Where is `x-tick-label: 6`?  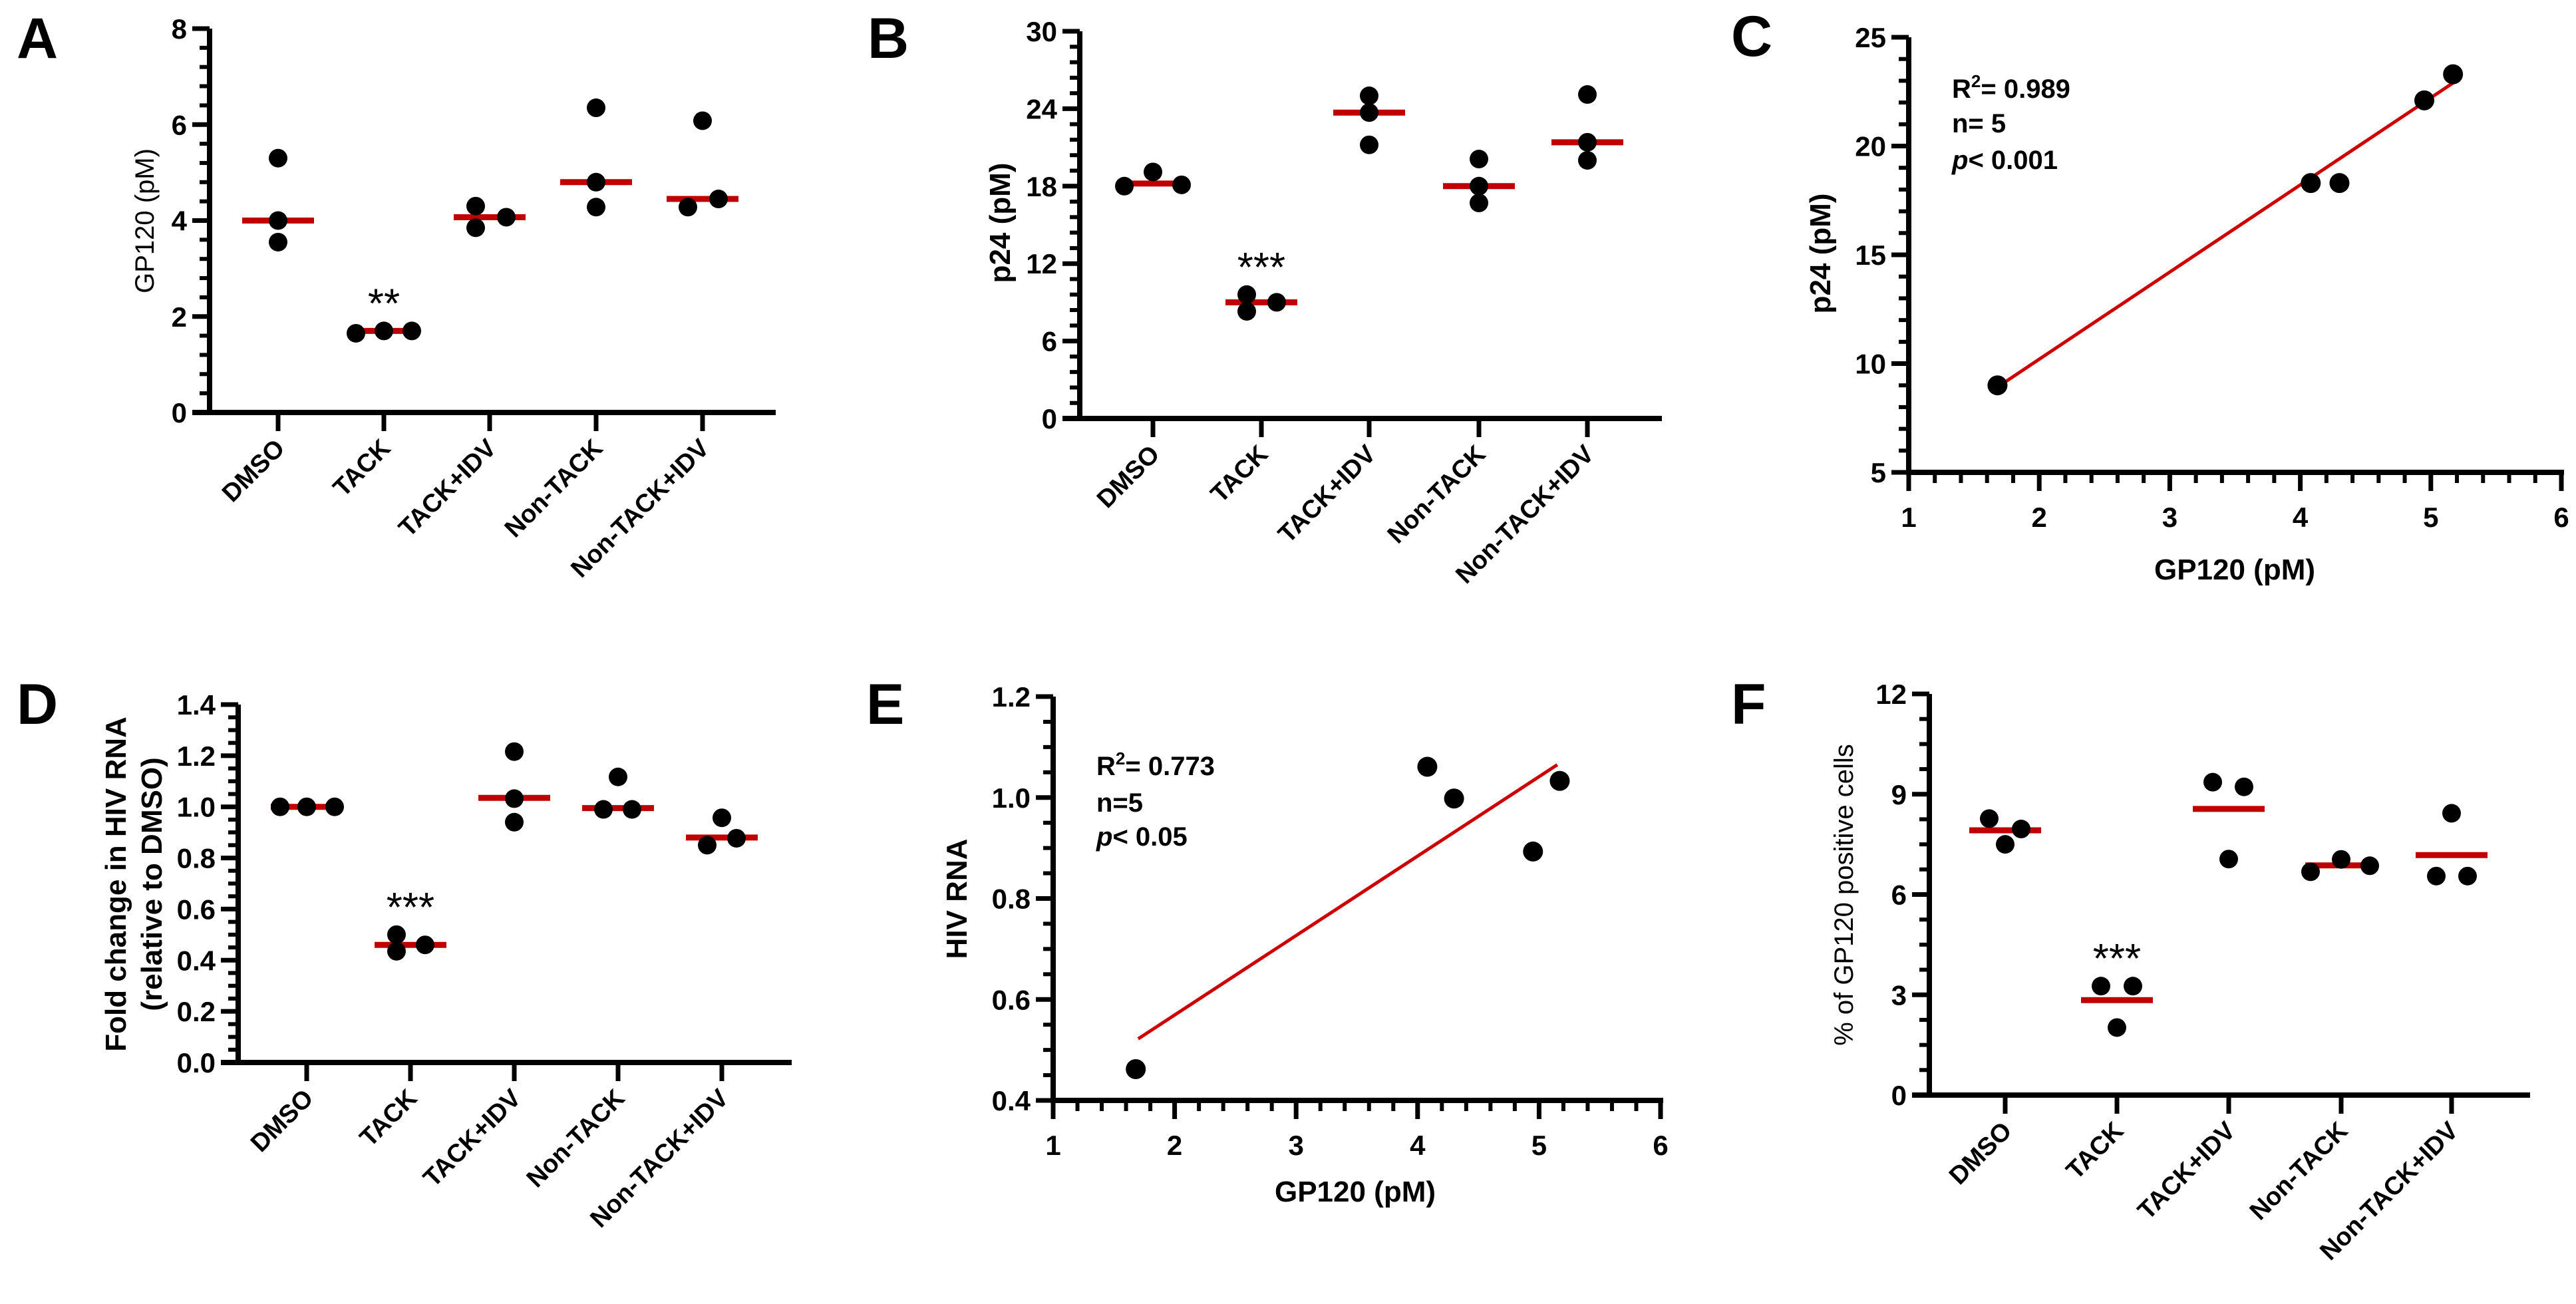 x-tick-label: 6 is located at coordinates (2561, 517).